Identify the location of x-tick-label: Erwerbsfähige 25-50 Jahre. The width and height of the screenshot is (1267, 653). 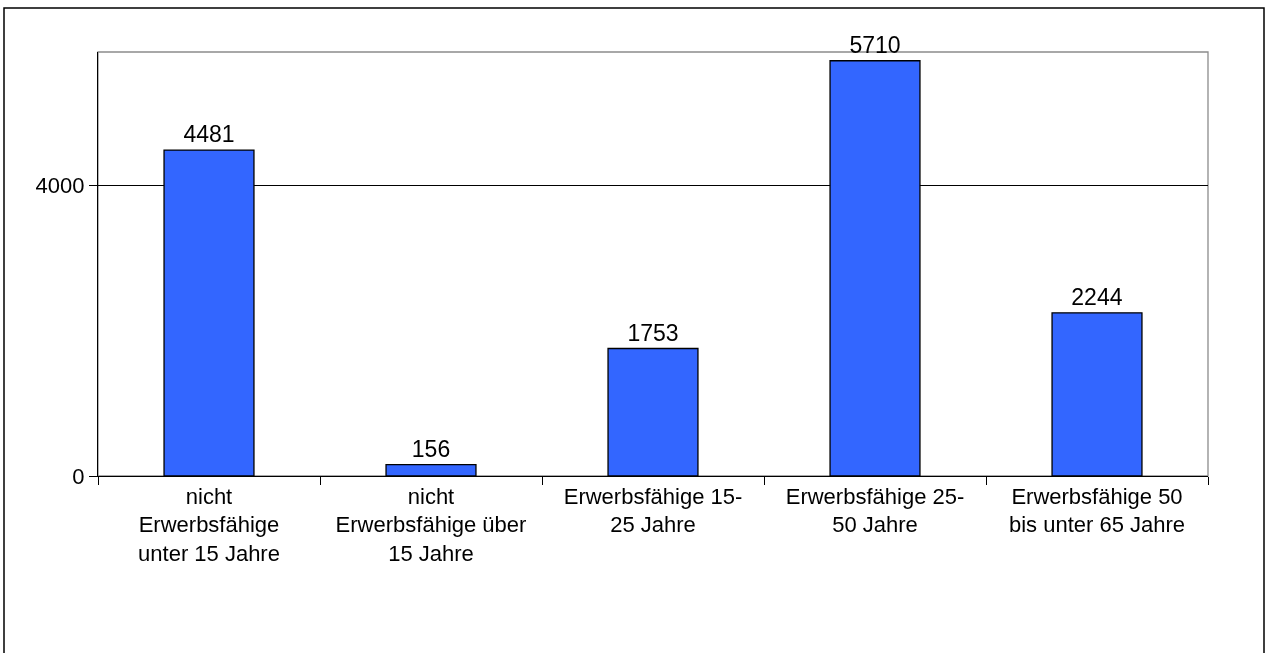
(875, 510).